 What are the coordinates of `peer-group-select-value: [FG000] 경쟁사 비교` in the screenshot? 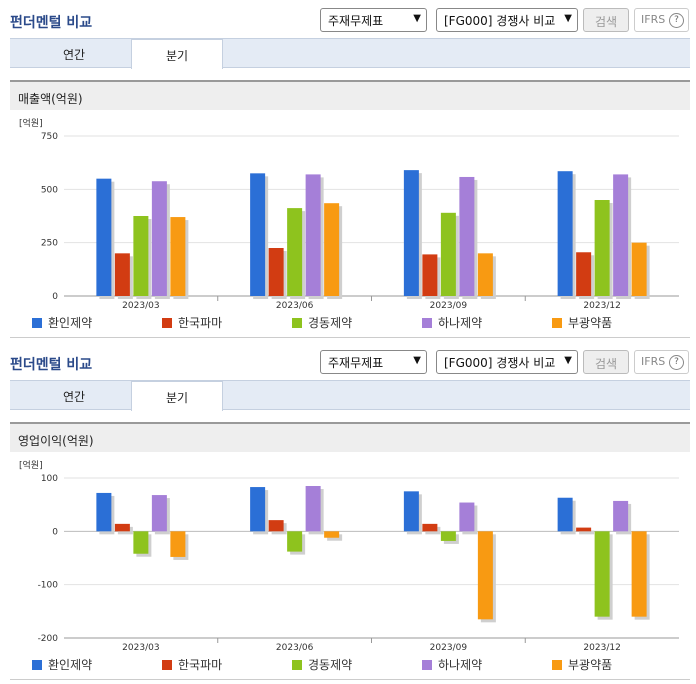 It's located at (500, 363).